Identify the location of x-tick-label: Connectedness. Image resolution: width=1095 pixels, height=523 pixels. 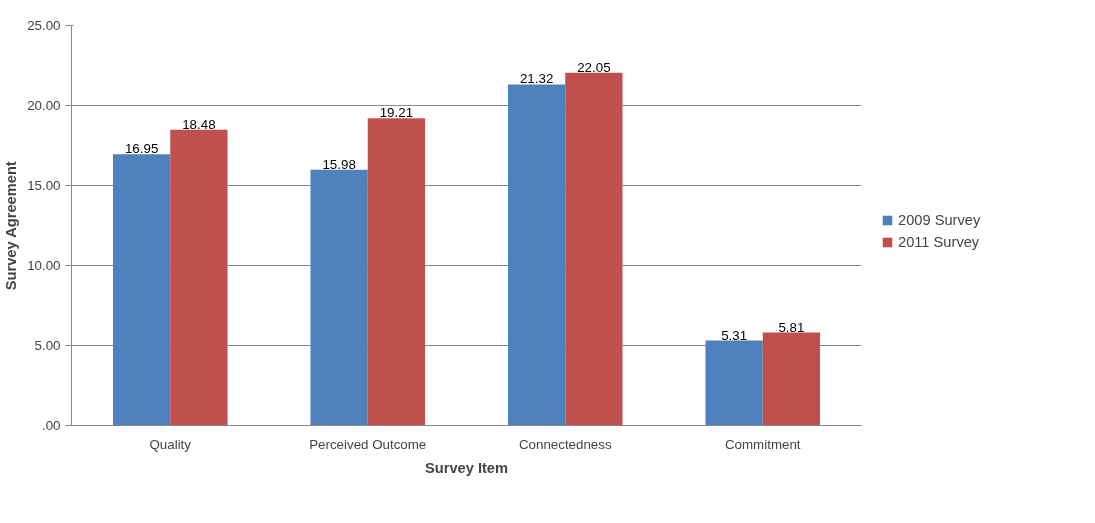
(565, 444).